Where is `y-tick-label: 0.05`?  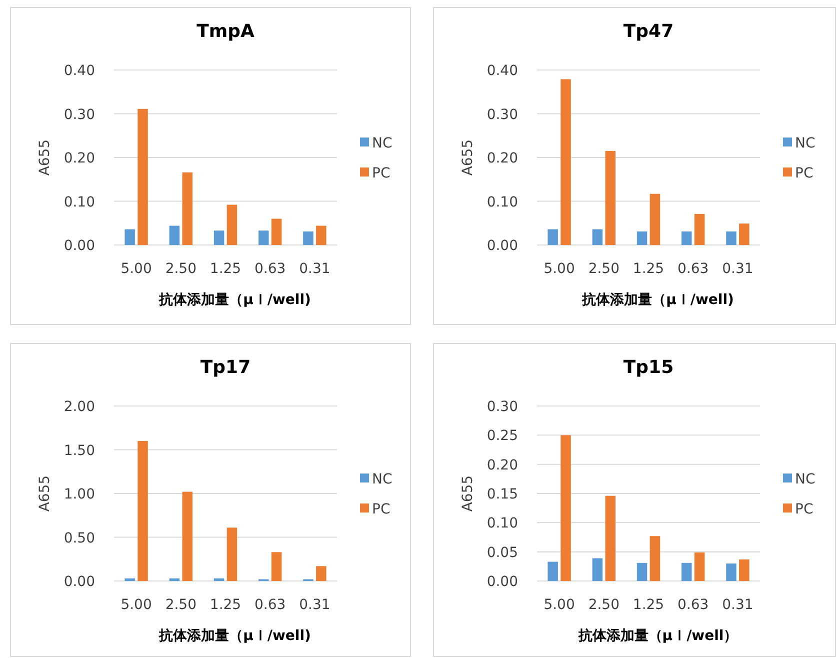 y-tick-label: 0.05 is located at coordinates (502, 552).